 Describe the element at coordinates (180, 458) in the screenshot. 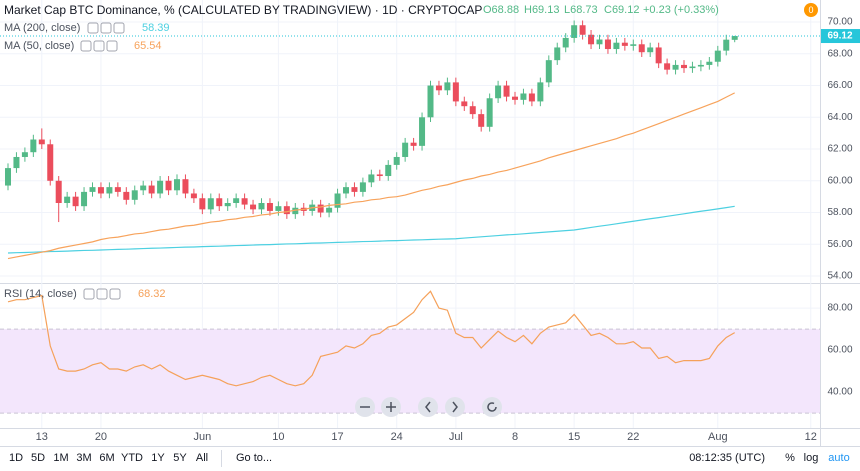

I see `range-button: 5Y` at that location.